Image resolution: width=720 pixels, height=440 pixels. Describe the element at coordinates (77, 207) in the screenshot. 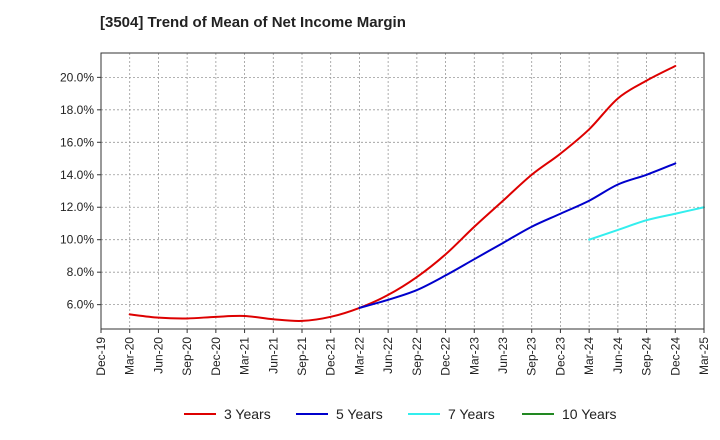

I see `y-tick-label: 12.0%` at that location.